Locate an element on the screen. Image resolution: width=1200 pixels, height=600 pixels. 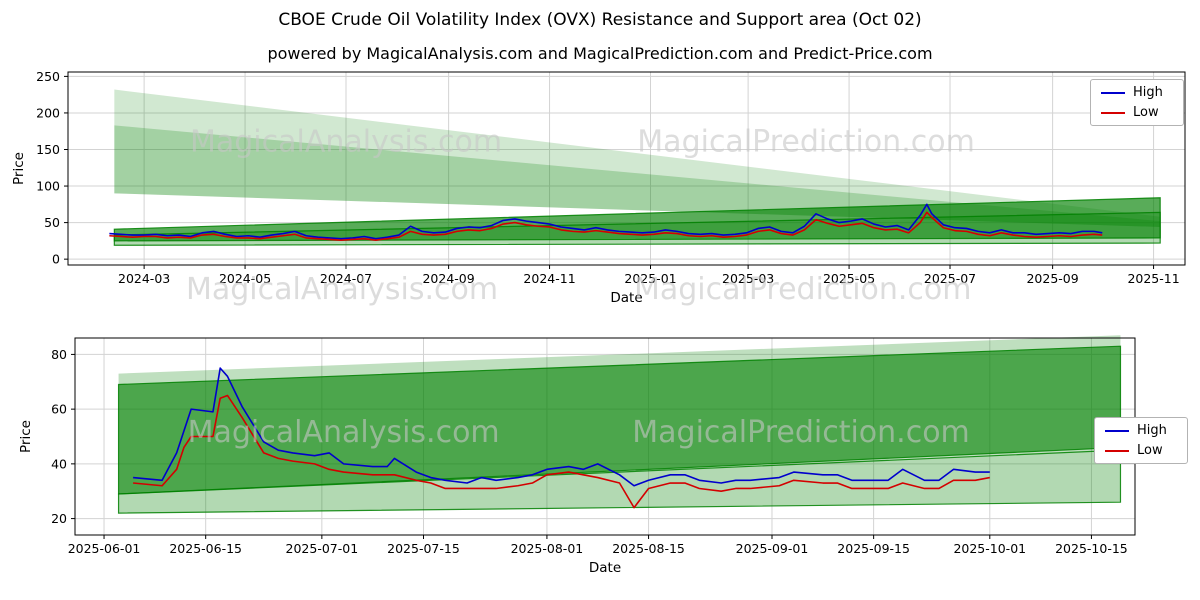
x-tick-label: 2025-03 is located at coordinates (748, 278).